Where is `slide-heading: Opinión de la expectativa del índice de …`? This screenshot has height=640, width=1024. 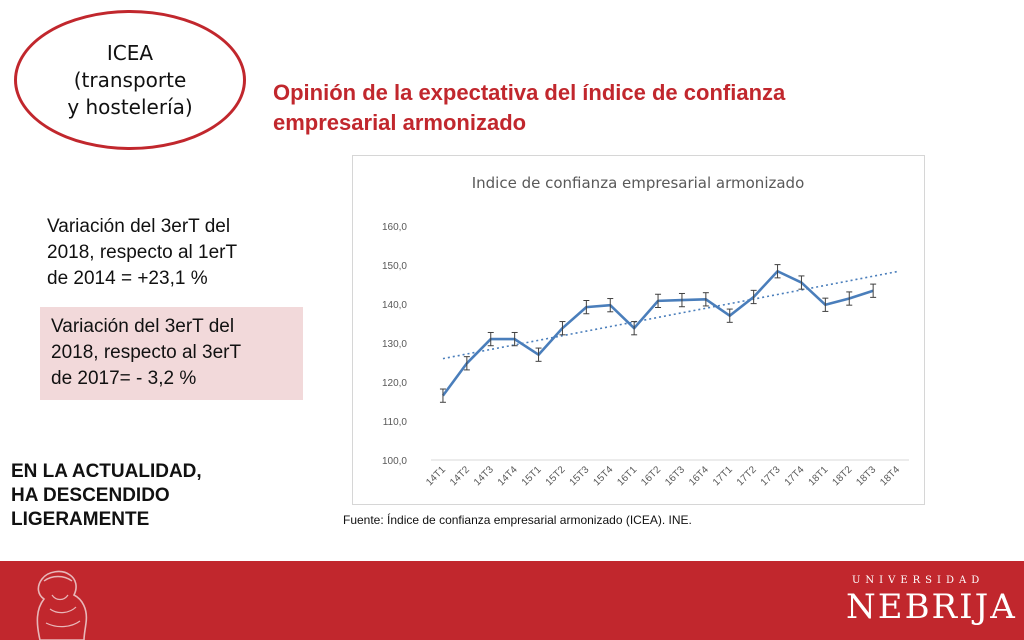 slide-heading: Opinión de la expectativa del índice de … is located at coordinates (593, 108).